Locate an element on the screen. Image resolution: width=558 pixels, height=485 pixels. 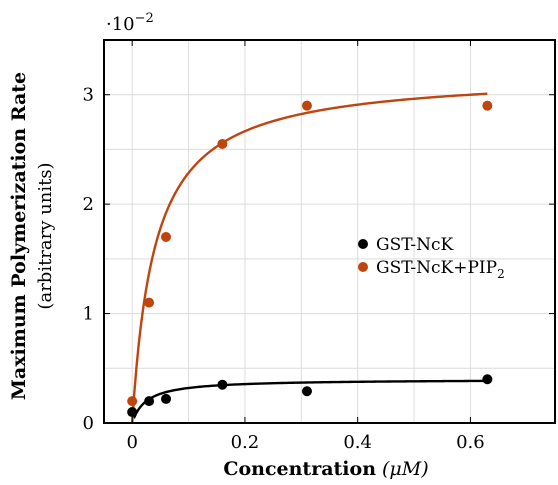
legend: GST-NcK GST-NcK+PIP2 is located at coordinates (431, 258).